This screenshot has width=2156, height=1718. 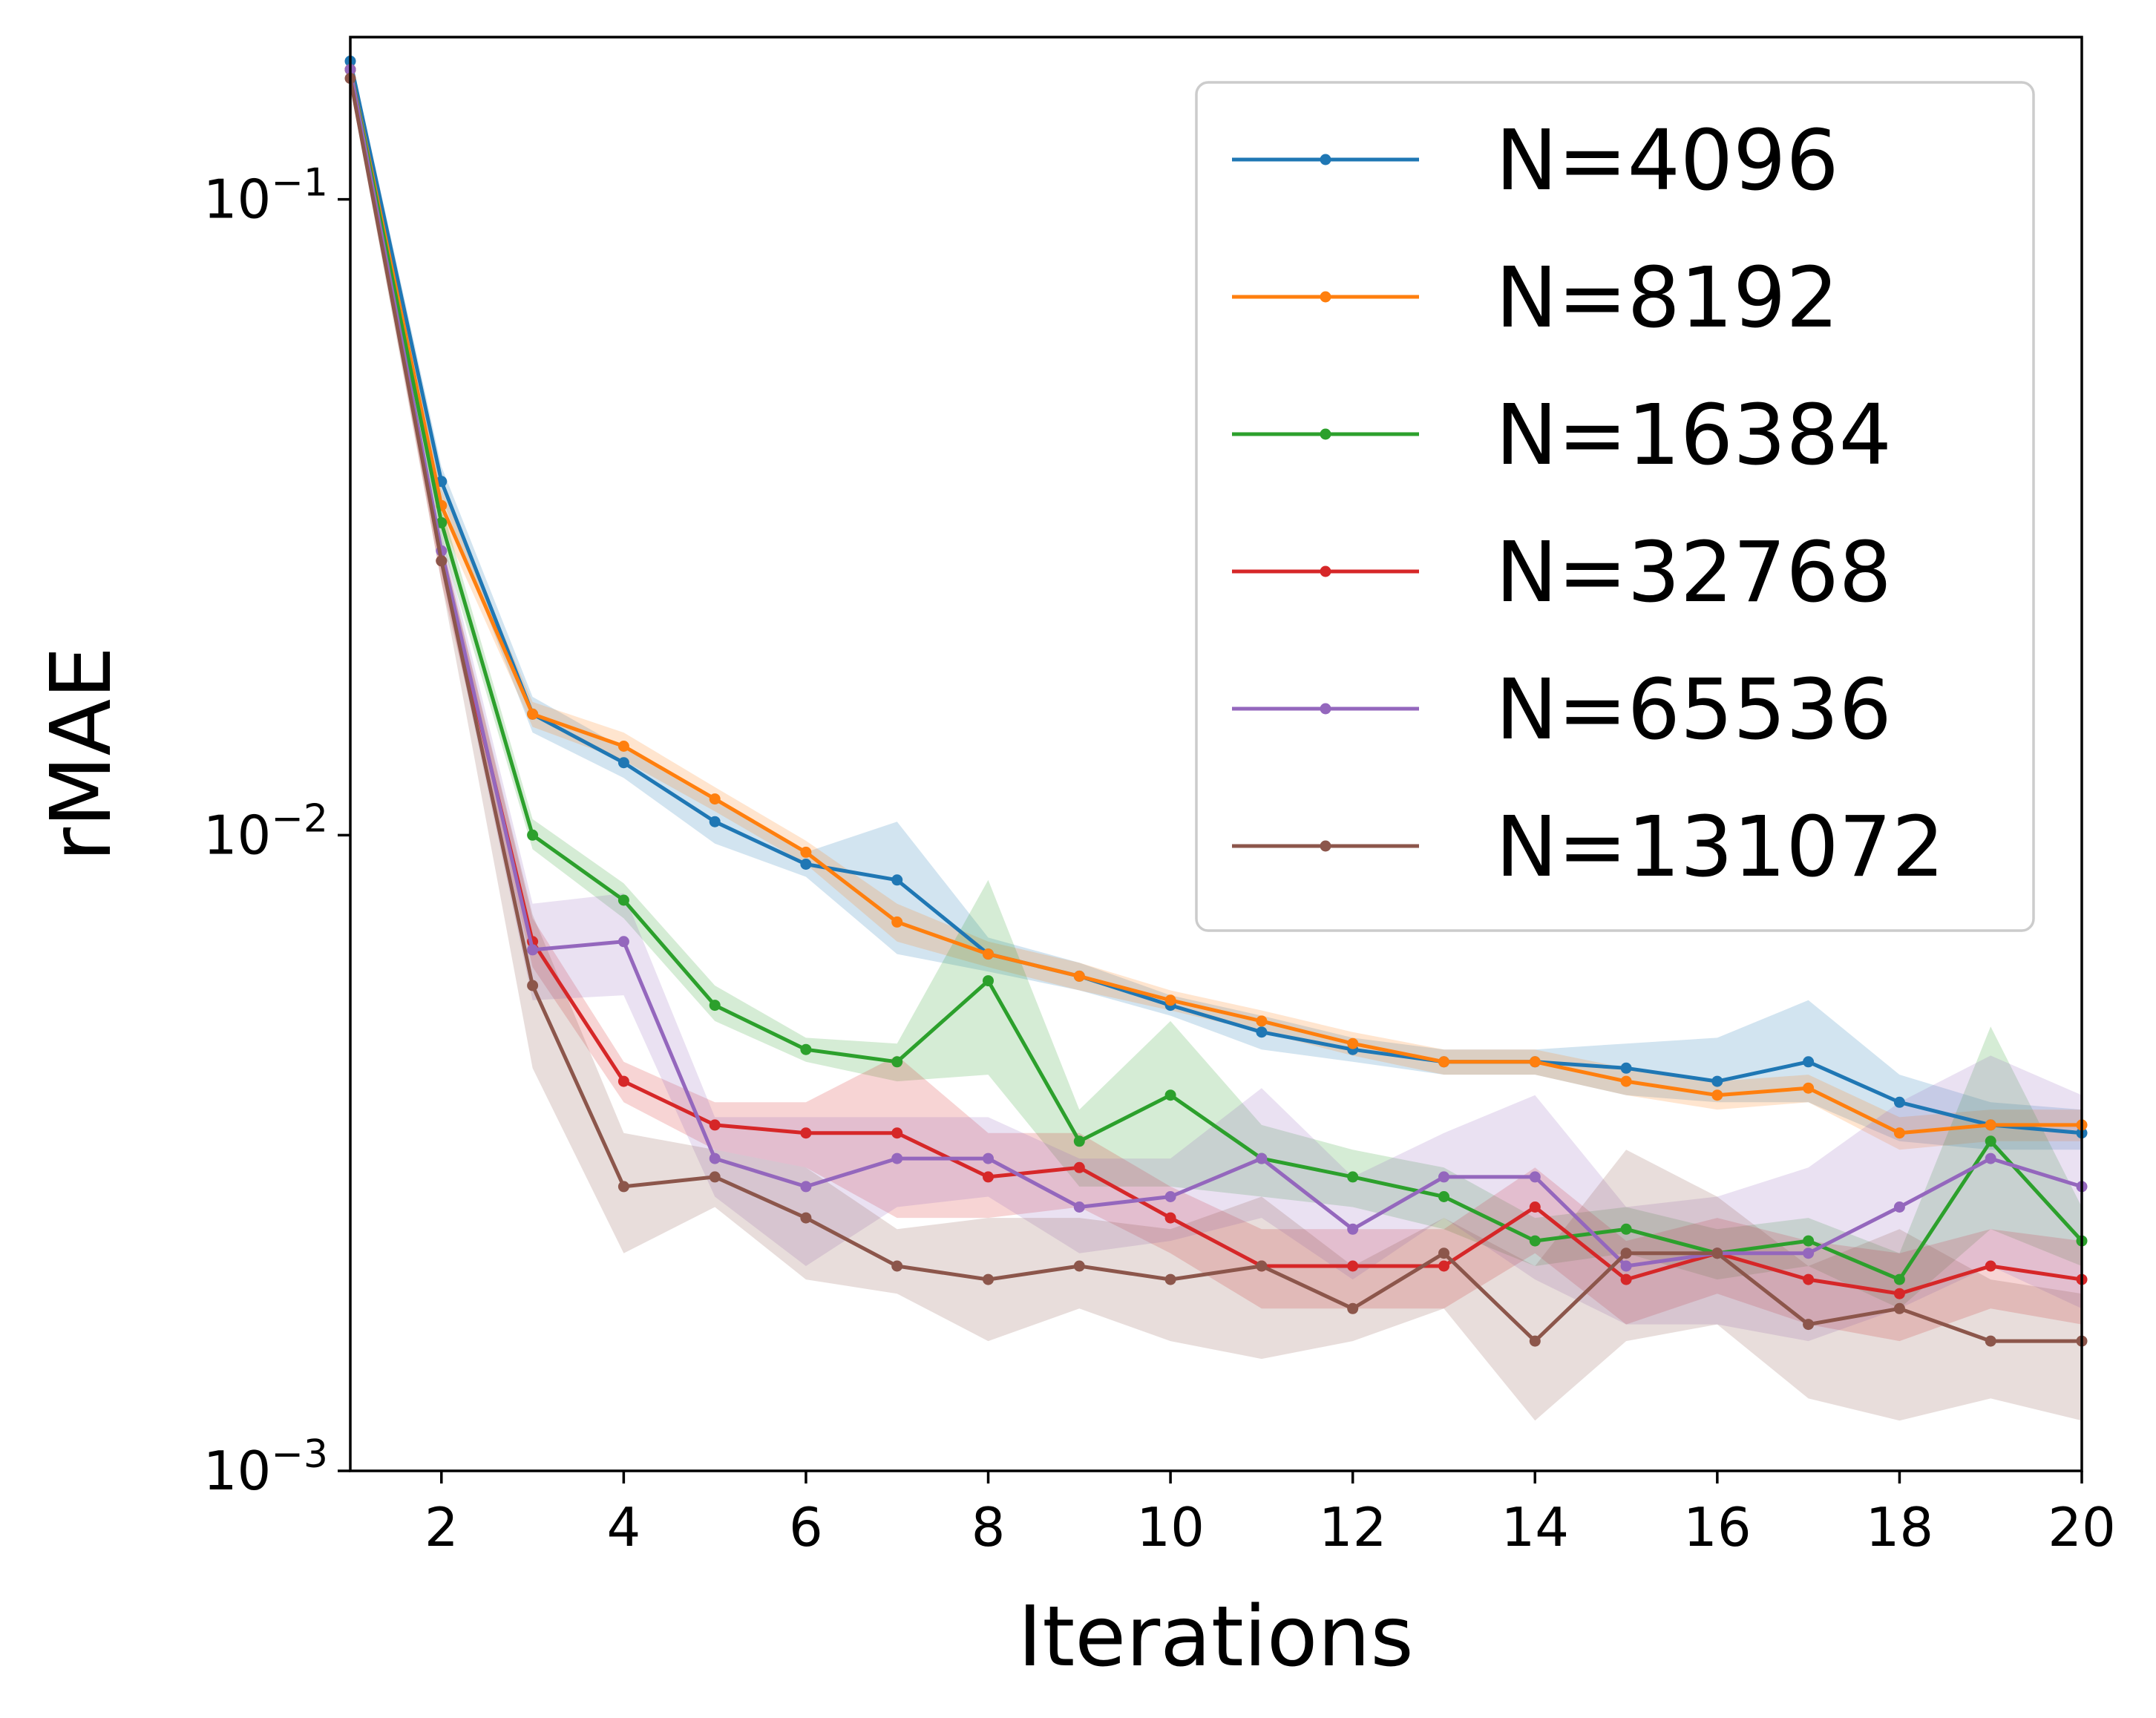 What do you see at coordinates (1170, 1095) in the screenshot?
I see `point-series-3-x10` at bounding box center [1170, 1095].